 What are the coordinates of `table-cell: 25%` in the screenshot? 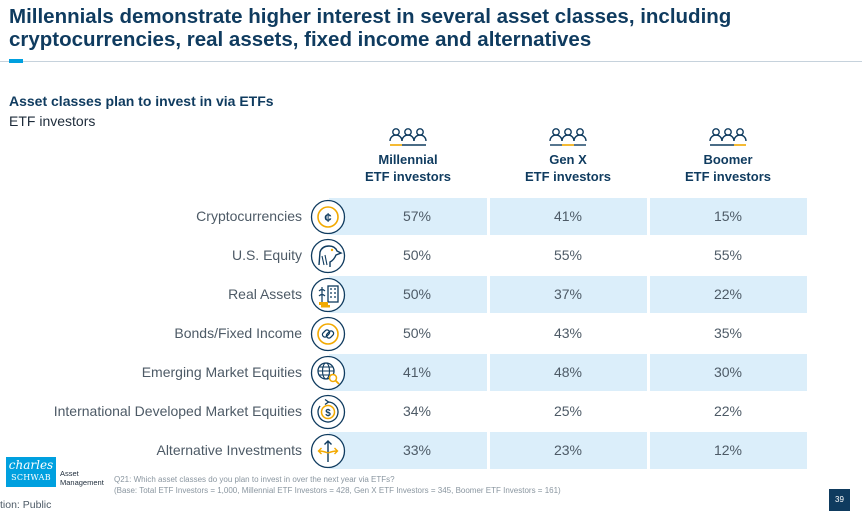 It's located at (568, 411).